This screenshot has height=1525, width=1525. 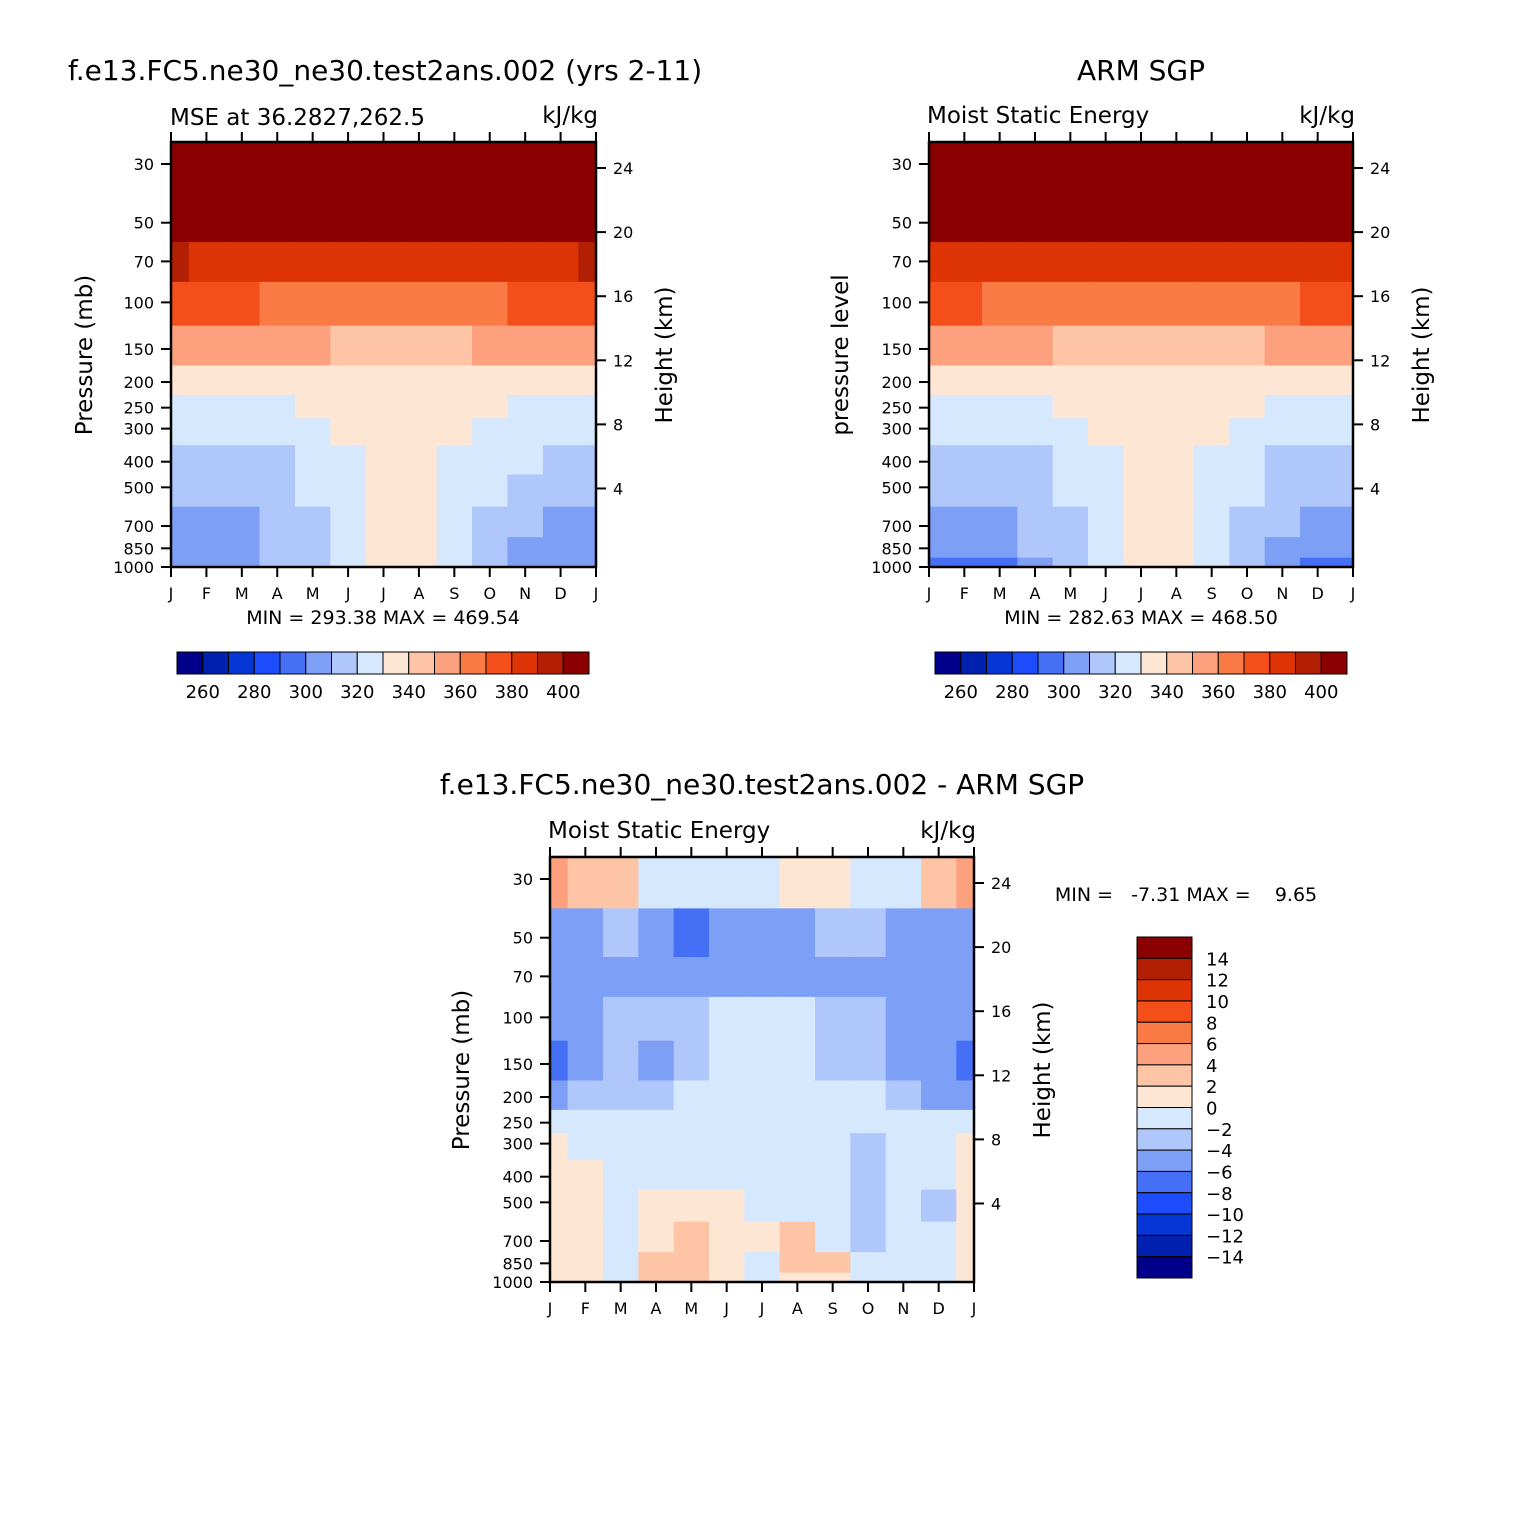 I want to click on x-tick-label: S, so click(x=454, y=593).